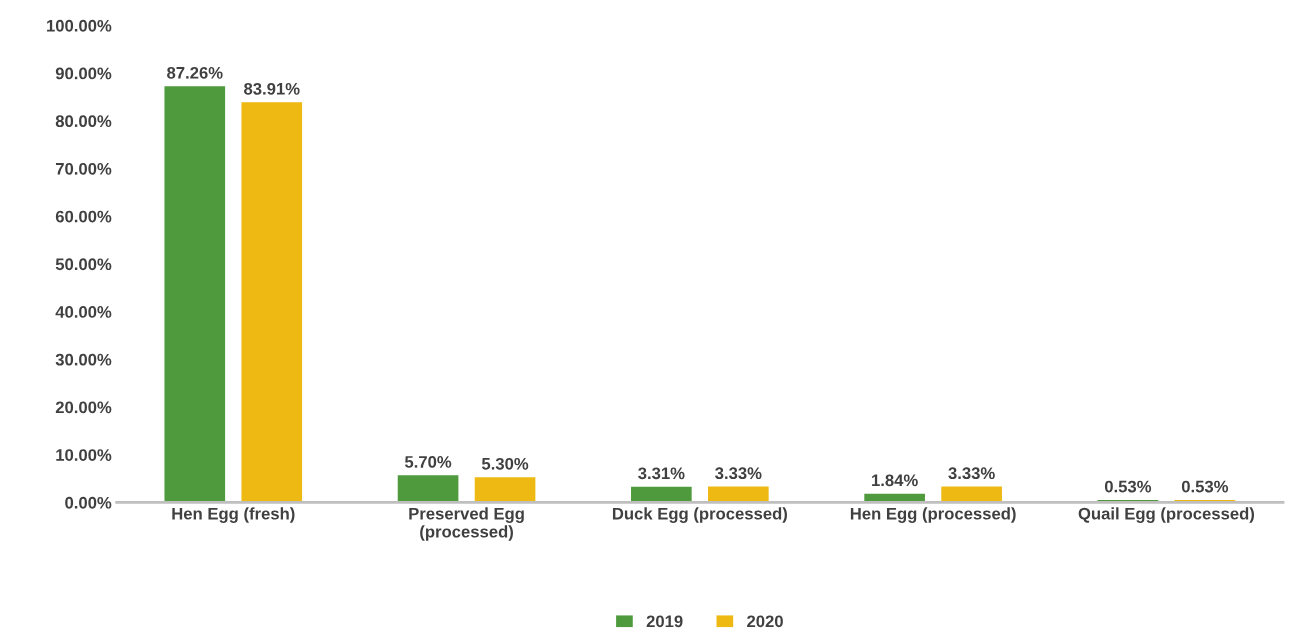 This screenshot has width=1296, height=636. I want to click on x-tick-label: Duck Egg (processed), so click(699, 515).